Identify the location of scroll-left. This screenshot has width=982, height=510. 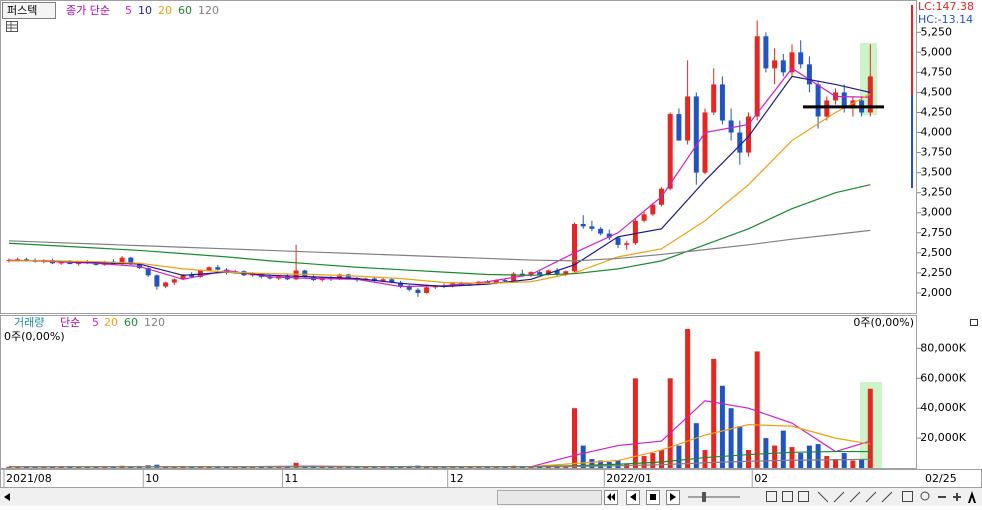
(7, 497).